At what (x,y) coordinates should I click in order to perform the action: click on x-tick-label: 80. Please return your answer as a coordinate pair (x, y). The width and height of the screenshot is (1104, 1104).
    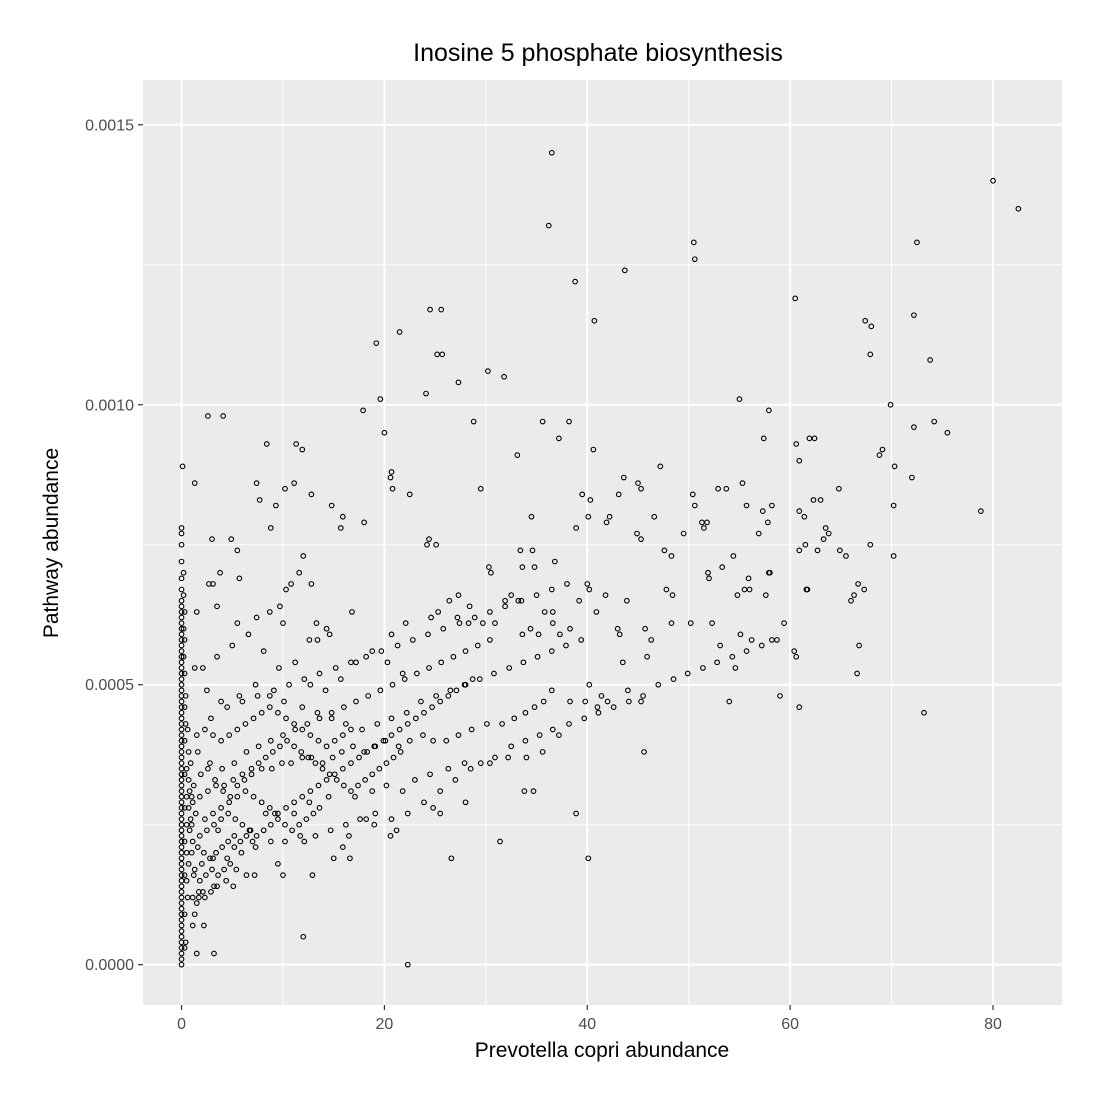
    Looking at the image, I should click on (993, 1024).